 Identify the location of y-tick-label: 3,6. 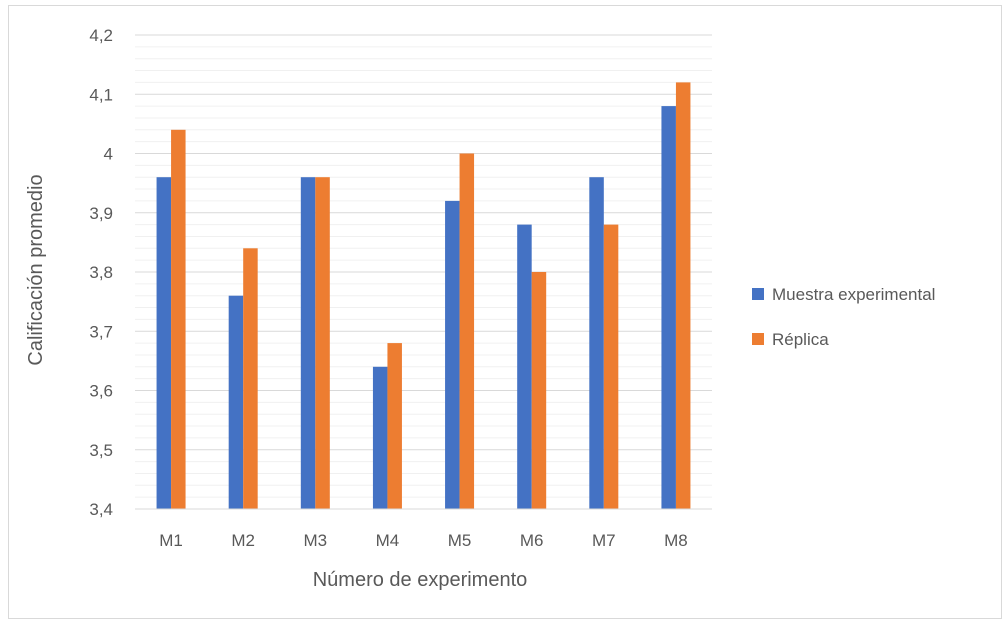
(101, 391).